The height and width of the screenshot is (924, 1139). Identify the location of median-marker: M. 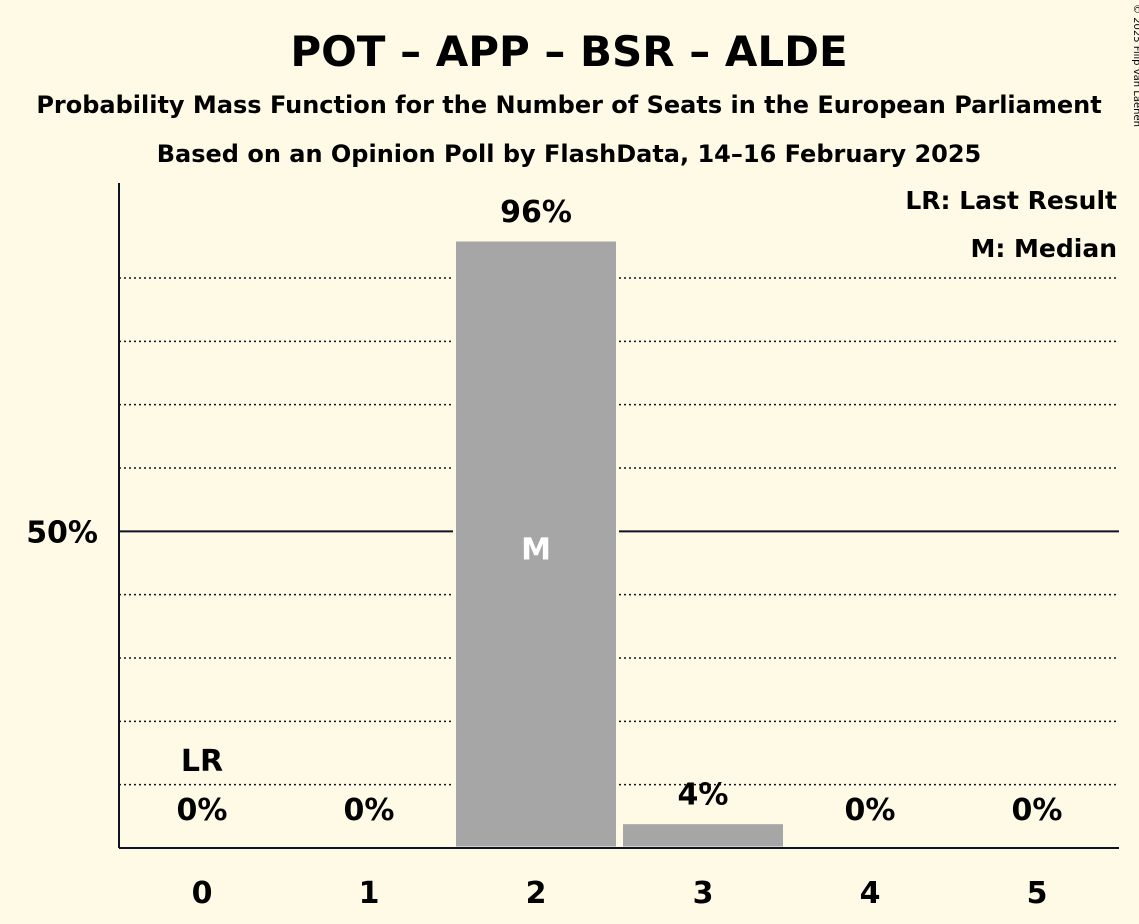
(536, 549).